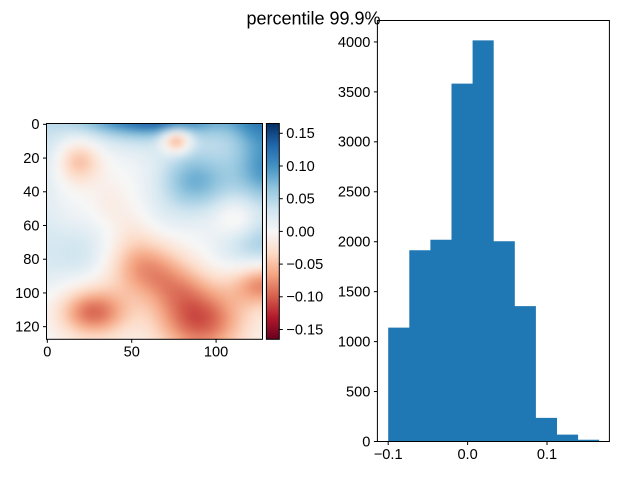  I want to click on svg-text: 0.10, so click(300, 167).